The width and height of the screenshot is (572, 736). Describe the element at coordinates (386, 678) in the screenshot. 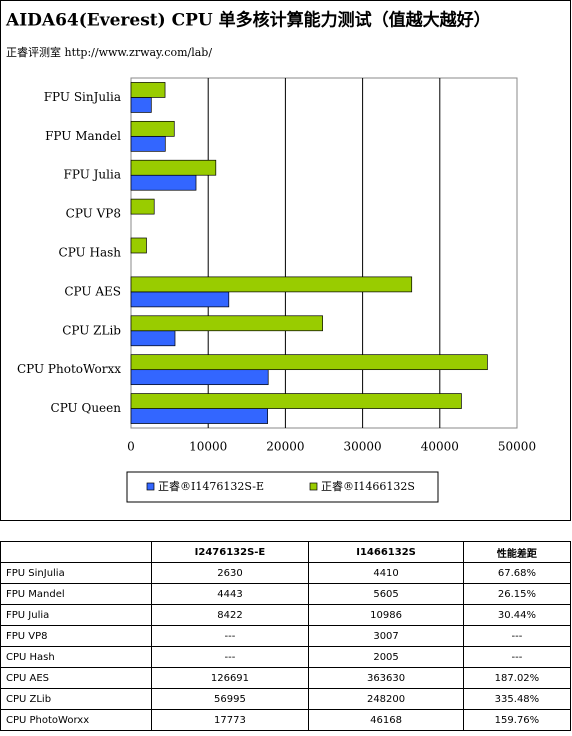

I see `table-cell: 363630` at that location.